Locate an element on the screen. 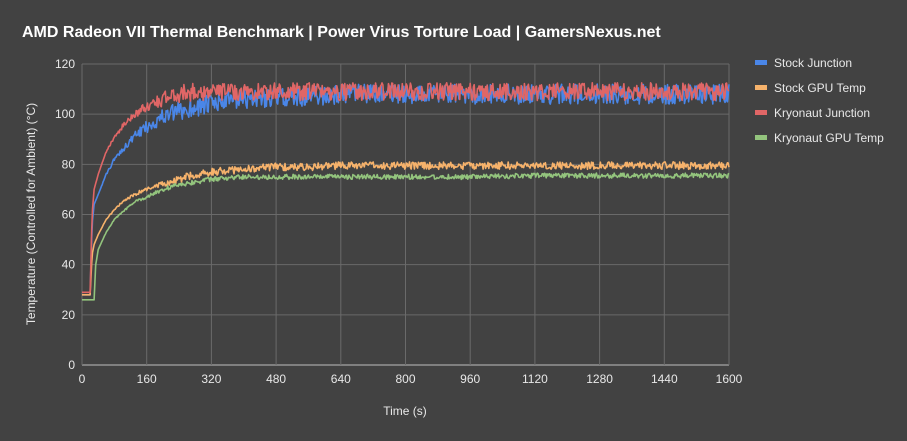 This screenshot has width=907, height=441. legend-item-label: Stock Junction is located at coordinates (813, 63).